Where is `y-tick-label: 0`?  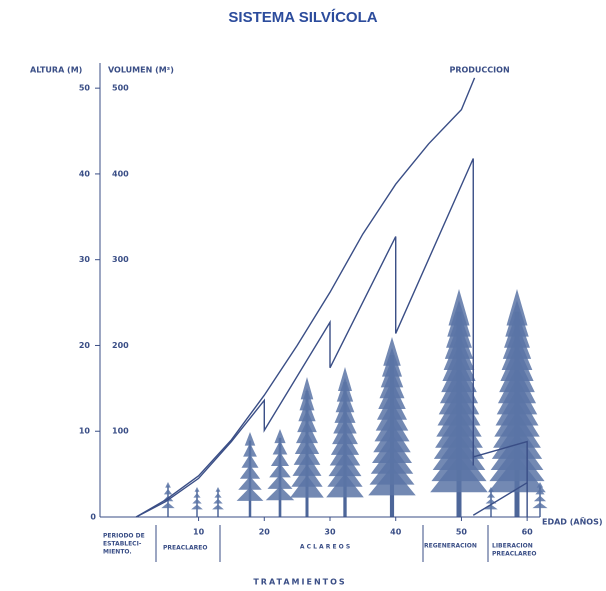 y-tick-label: 0 is located at coordinates (93, 517).